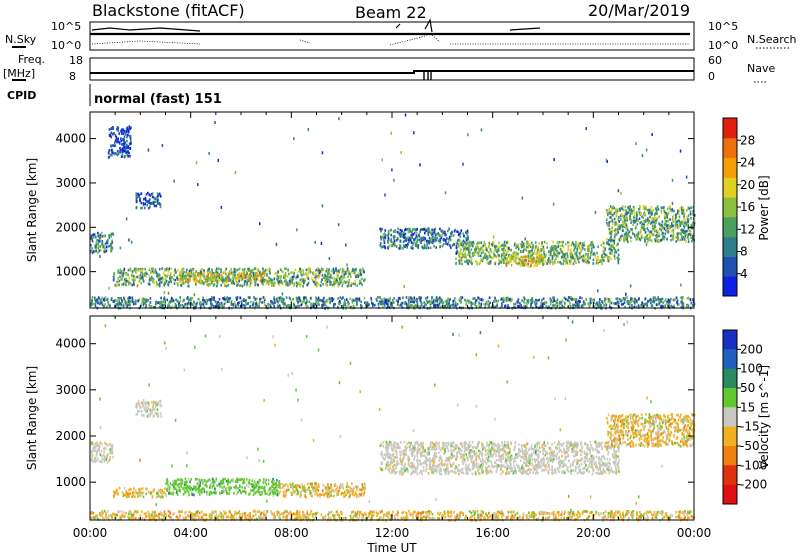 The image size is (800, 554). What do you see at coordinates (70, 272) in the screenshot?
I see `y-tick-label: 1000` at bounding box center [70, 272].